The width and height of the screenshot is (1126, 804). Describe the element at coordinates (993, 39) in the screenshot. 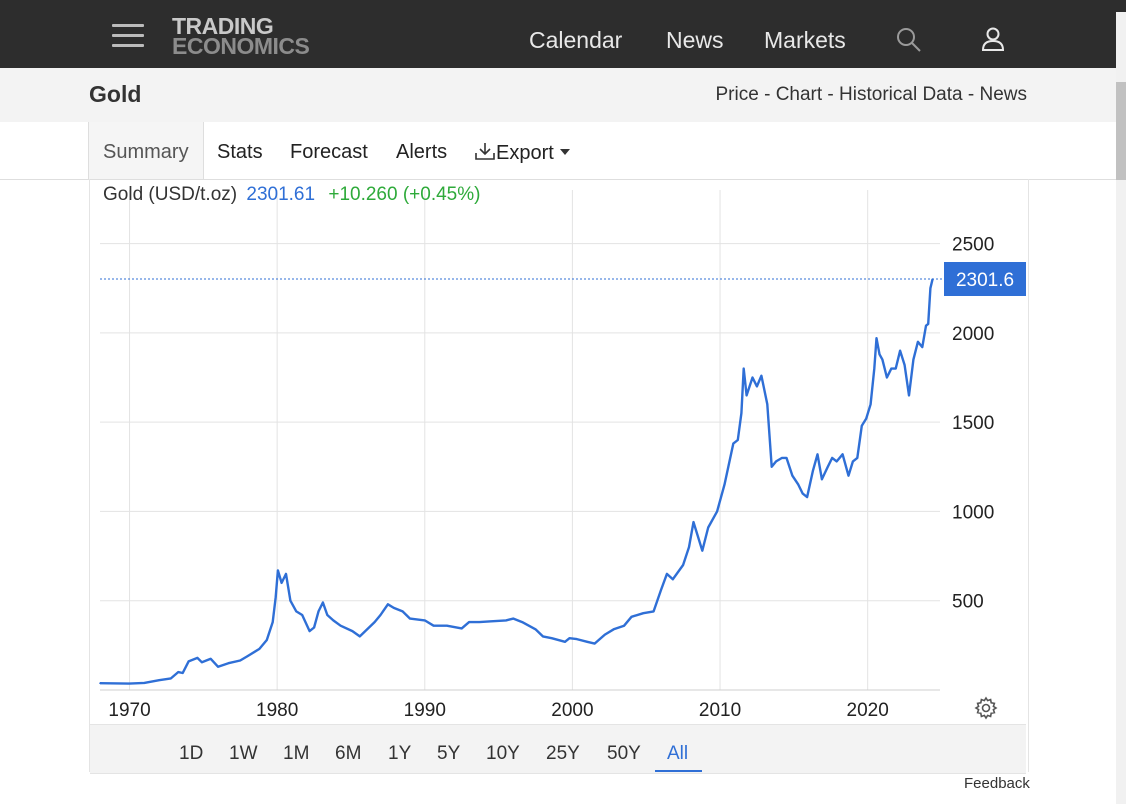

I see `user-icon` at that location.